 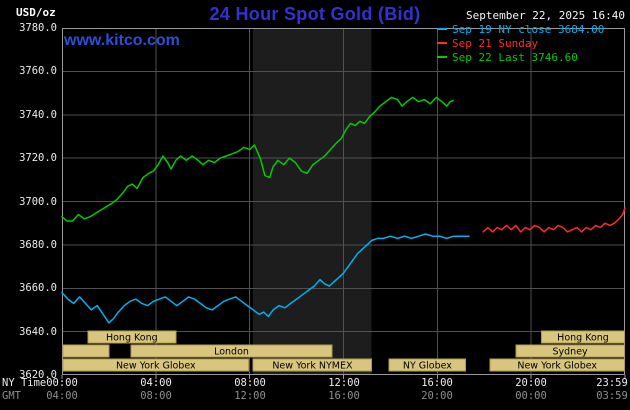 What do you see at coordinates (437, 383) in the screenshot?
I see `x-axis-ny-tick-label: 16:00` at bounding box center [437, 383].